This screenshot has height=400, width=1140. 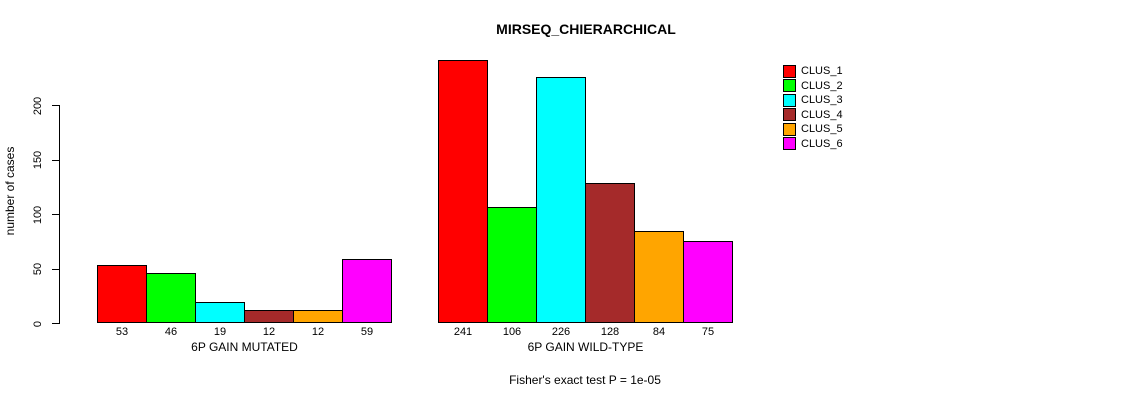 What do you see at coordinates (463, 332) in the screenshot?
I see `bar-value-label: 241` at bounding box center [463, 332].